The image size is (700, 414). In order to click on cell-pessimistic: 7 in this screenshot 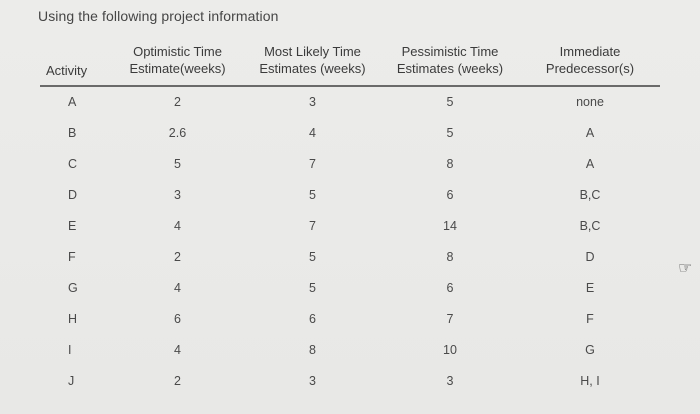, I will do `click(450, 318)`.